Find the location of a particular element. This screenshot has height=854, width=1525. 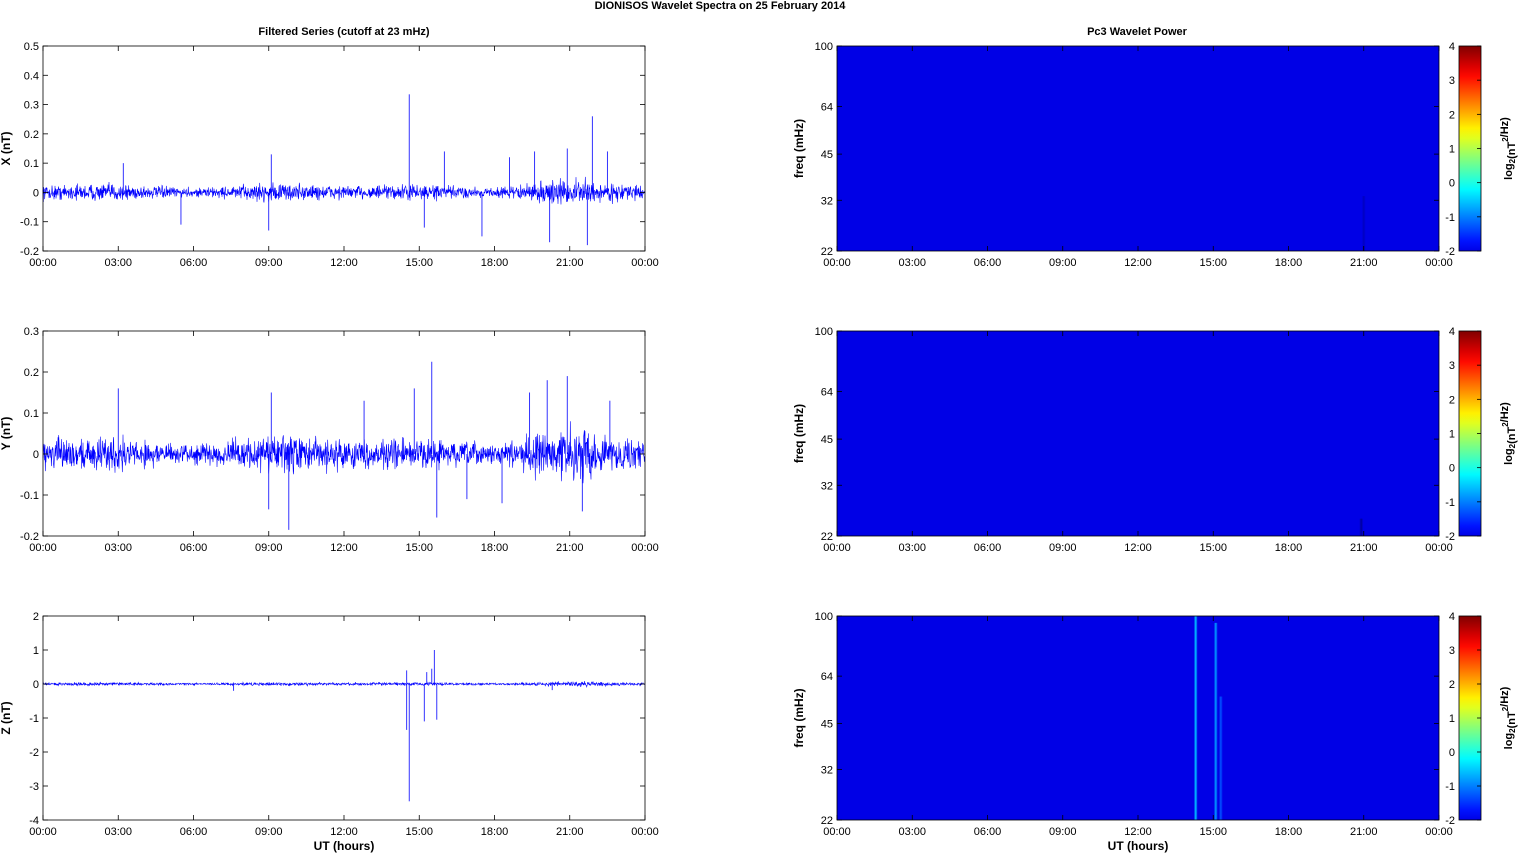

colorbar-label-part: log is located at coordinates (1509, 456).